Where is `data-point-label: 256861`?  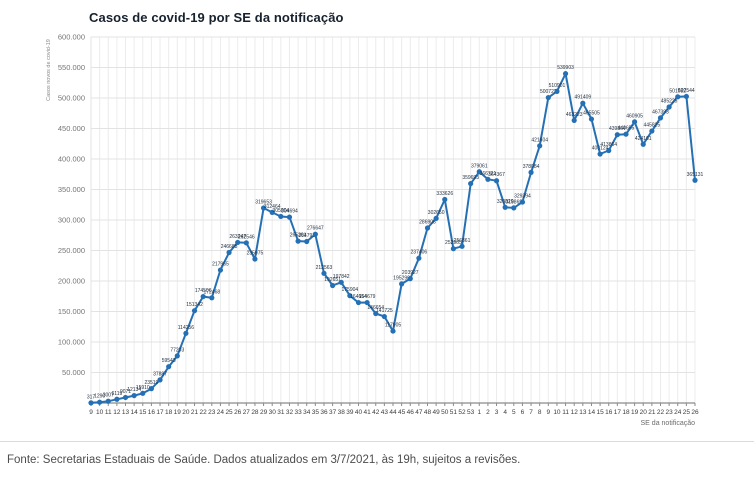 data-point-label: 256861 is located at coordinates (462, 241).